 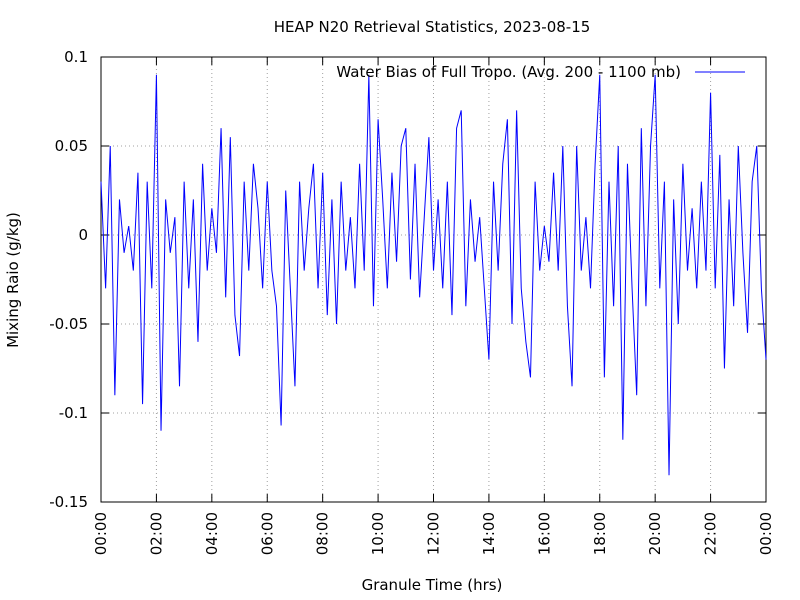 What do you see at coordinates (13, 280) in the screenshot?
I see `y-axis-label: Mixing Raio (g/kg)` at bounding box center [13, 280].